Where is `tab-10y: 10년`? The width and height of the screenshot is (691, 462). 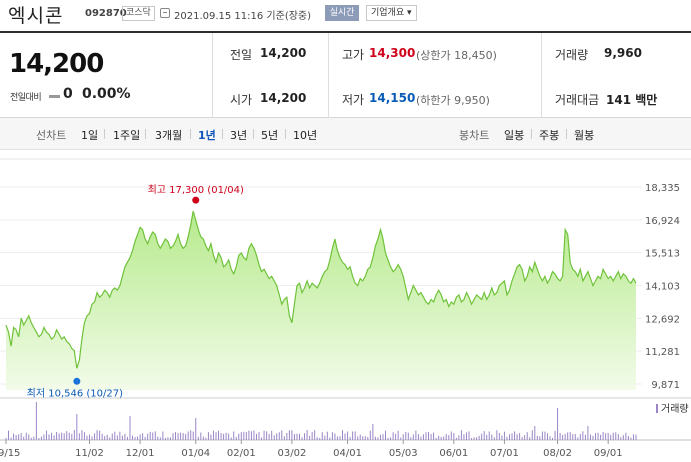 tab-10y: 10년 is located at coordinates (305, 135).